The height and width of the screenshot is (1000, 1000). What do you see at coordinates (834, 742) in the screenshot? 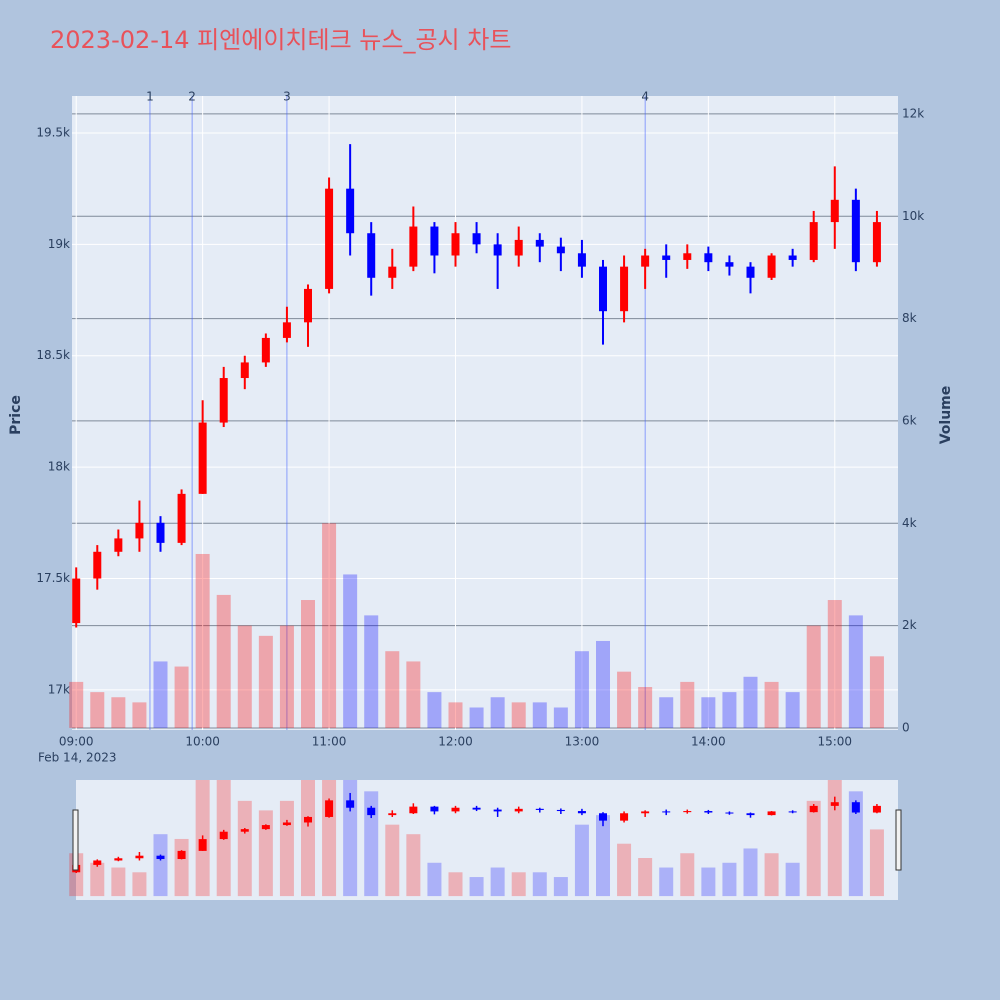
I see `x-tick-label: 15:00` at bounding box center [834, 742].